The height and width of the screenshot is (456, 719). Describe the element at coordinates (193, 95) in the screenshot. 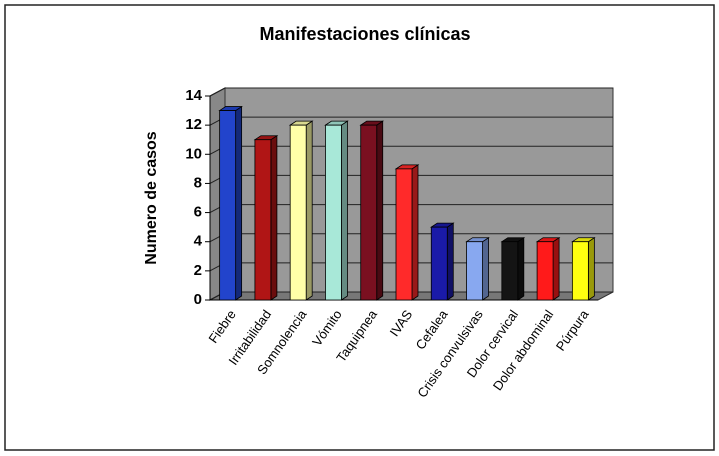

I see `y-tick-label: 14` at that location.